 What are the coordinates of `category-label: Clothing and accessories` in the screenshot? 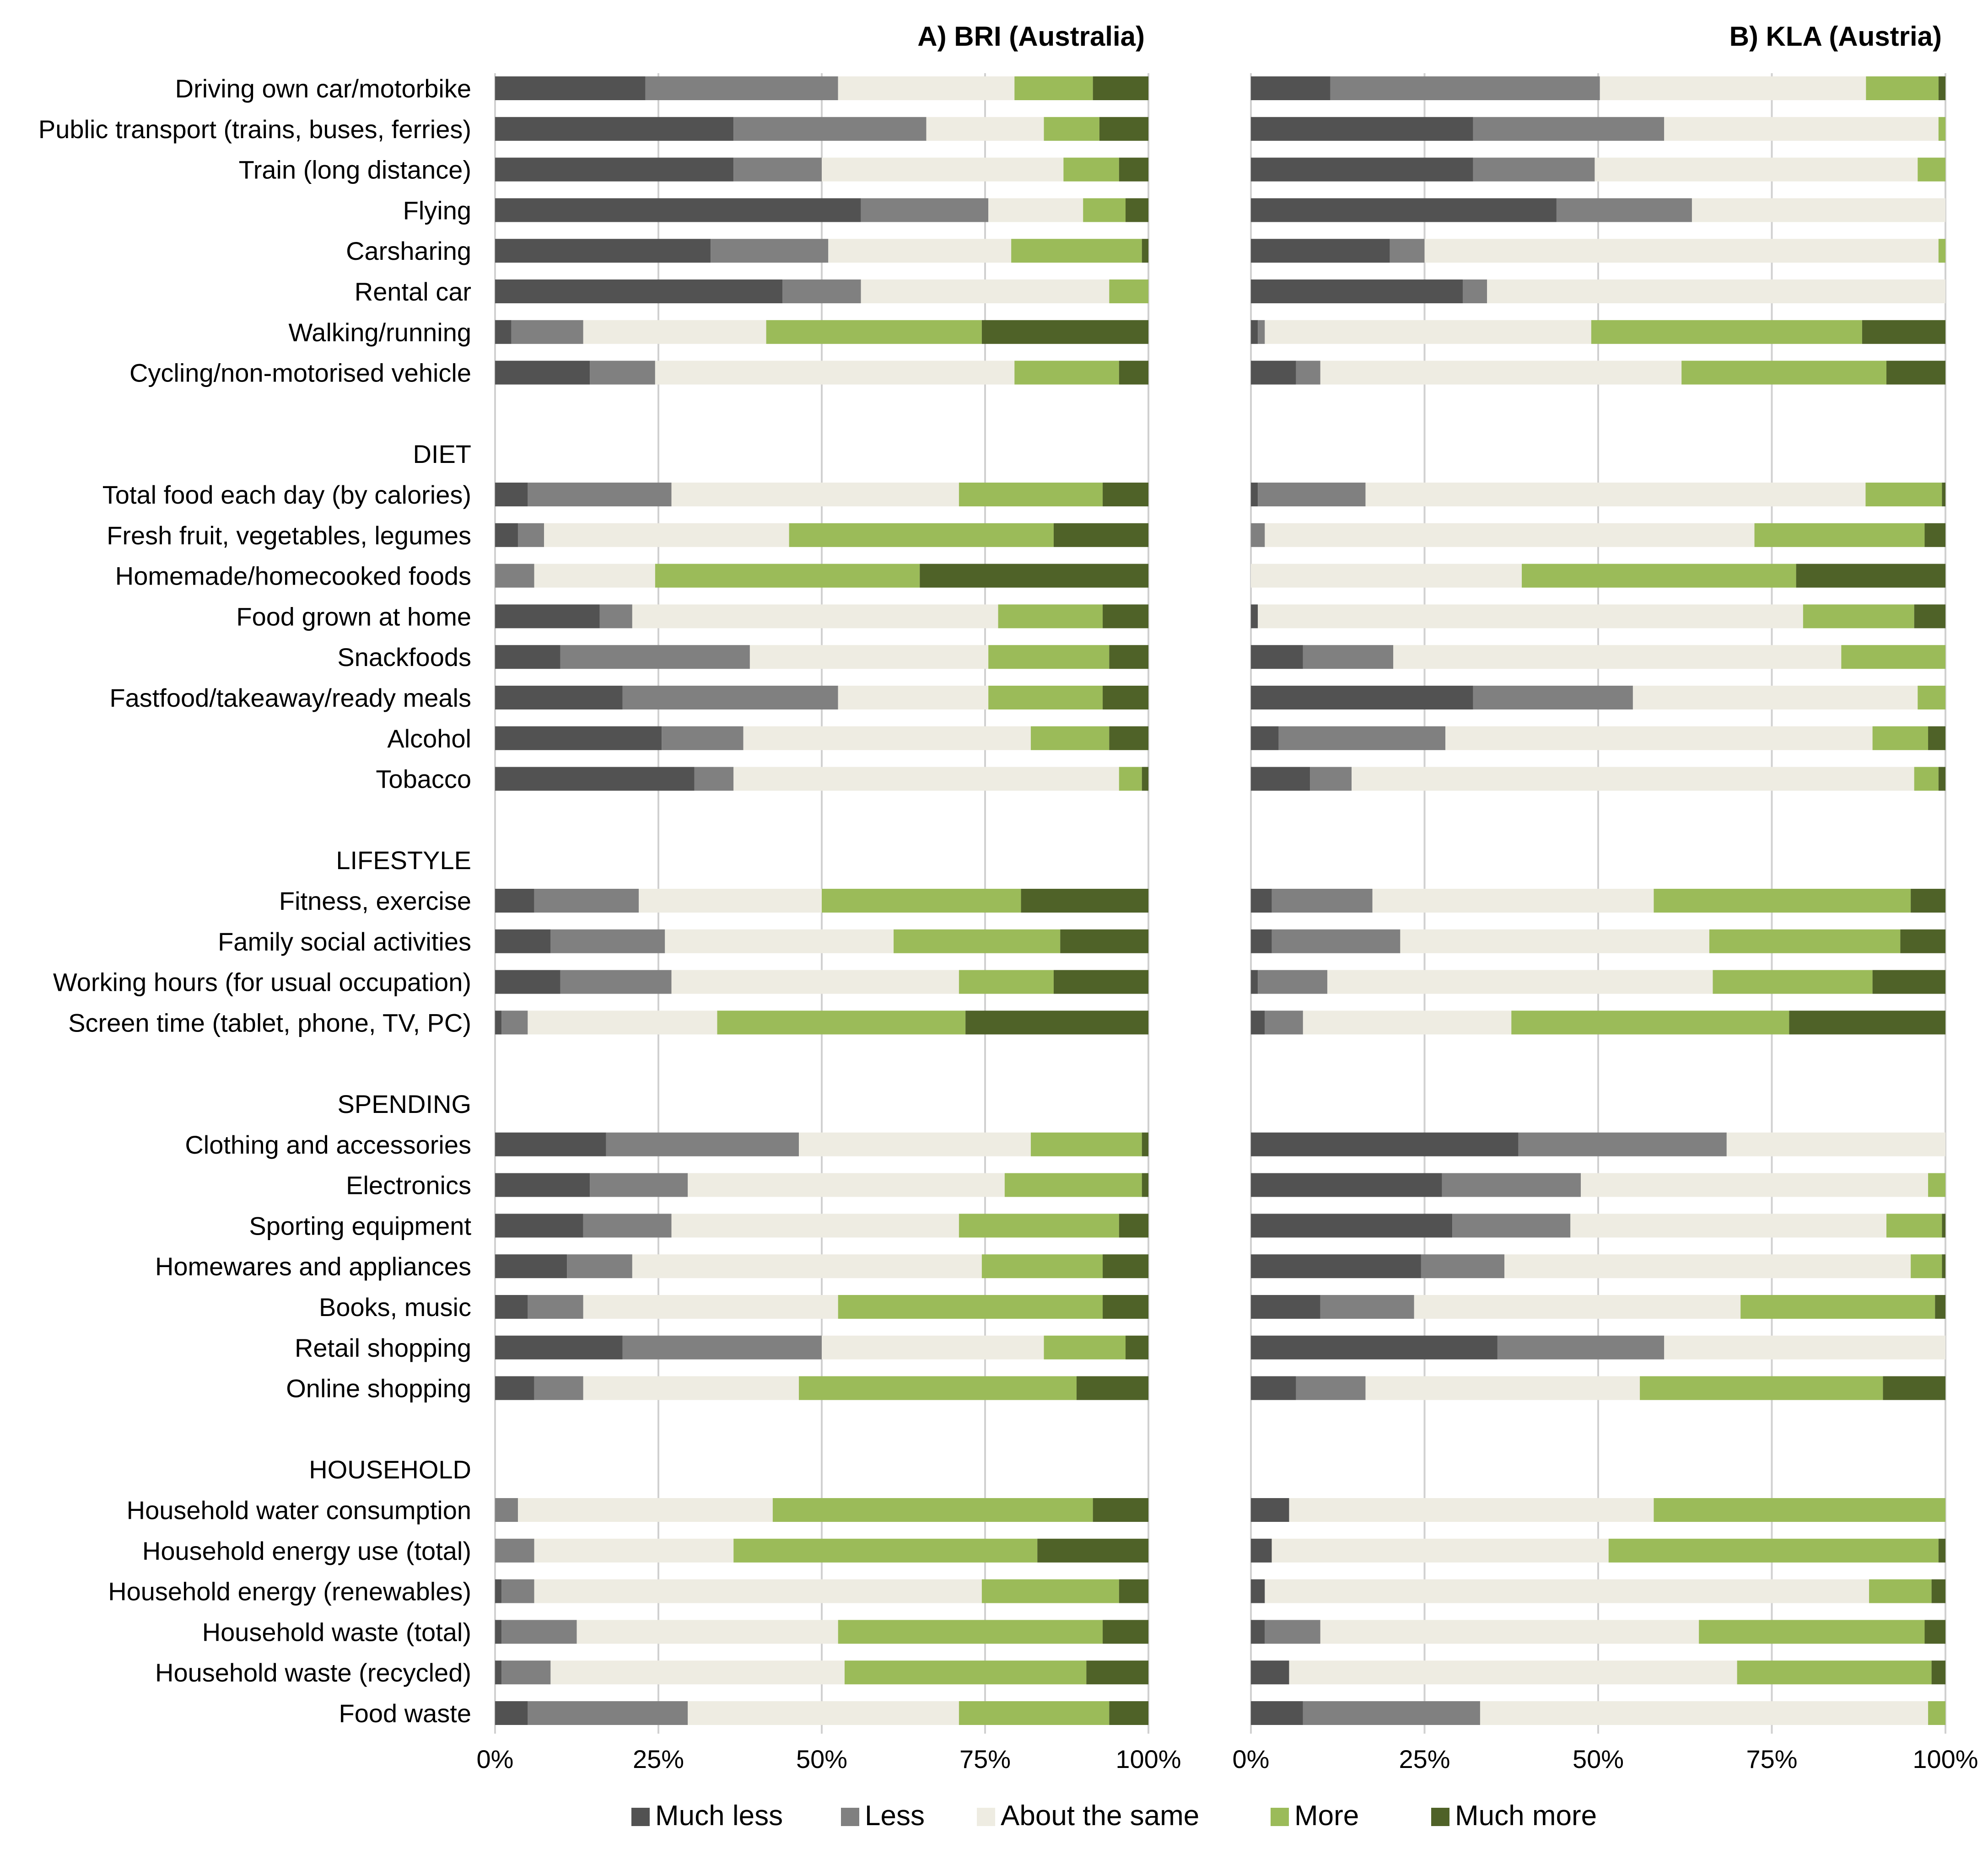 It's located at (328, 1144).